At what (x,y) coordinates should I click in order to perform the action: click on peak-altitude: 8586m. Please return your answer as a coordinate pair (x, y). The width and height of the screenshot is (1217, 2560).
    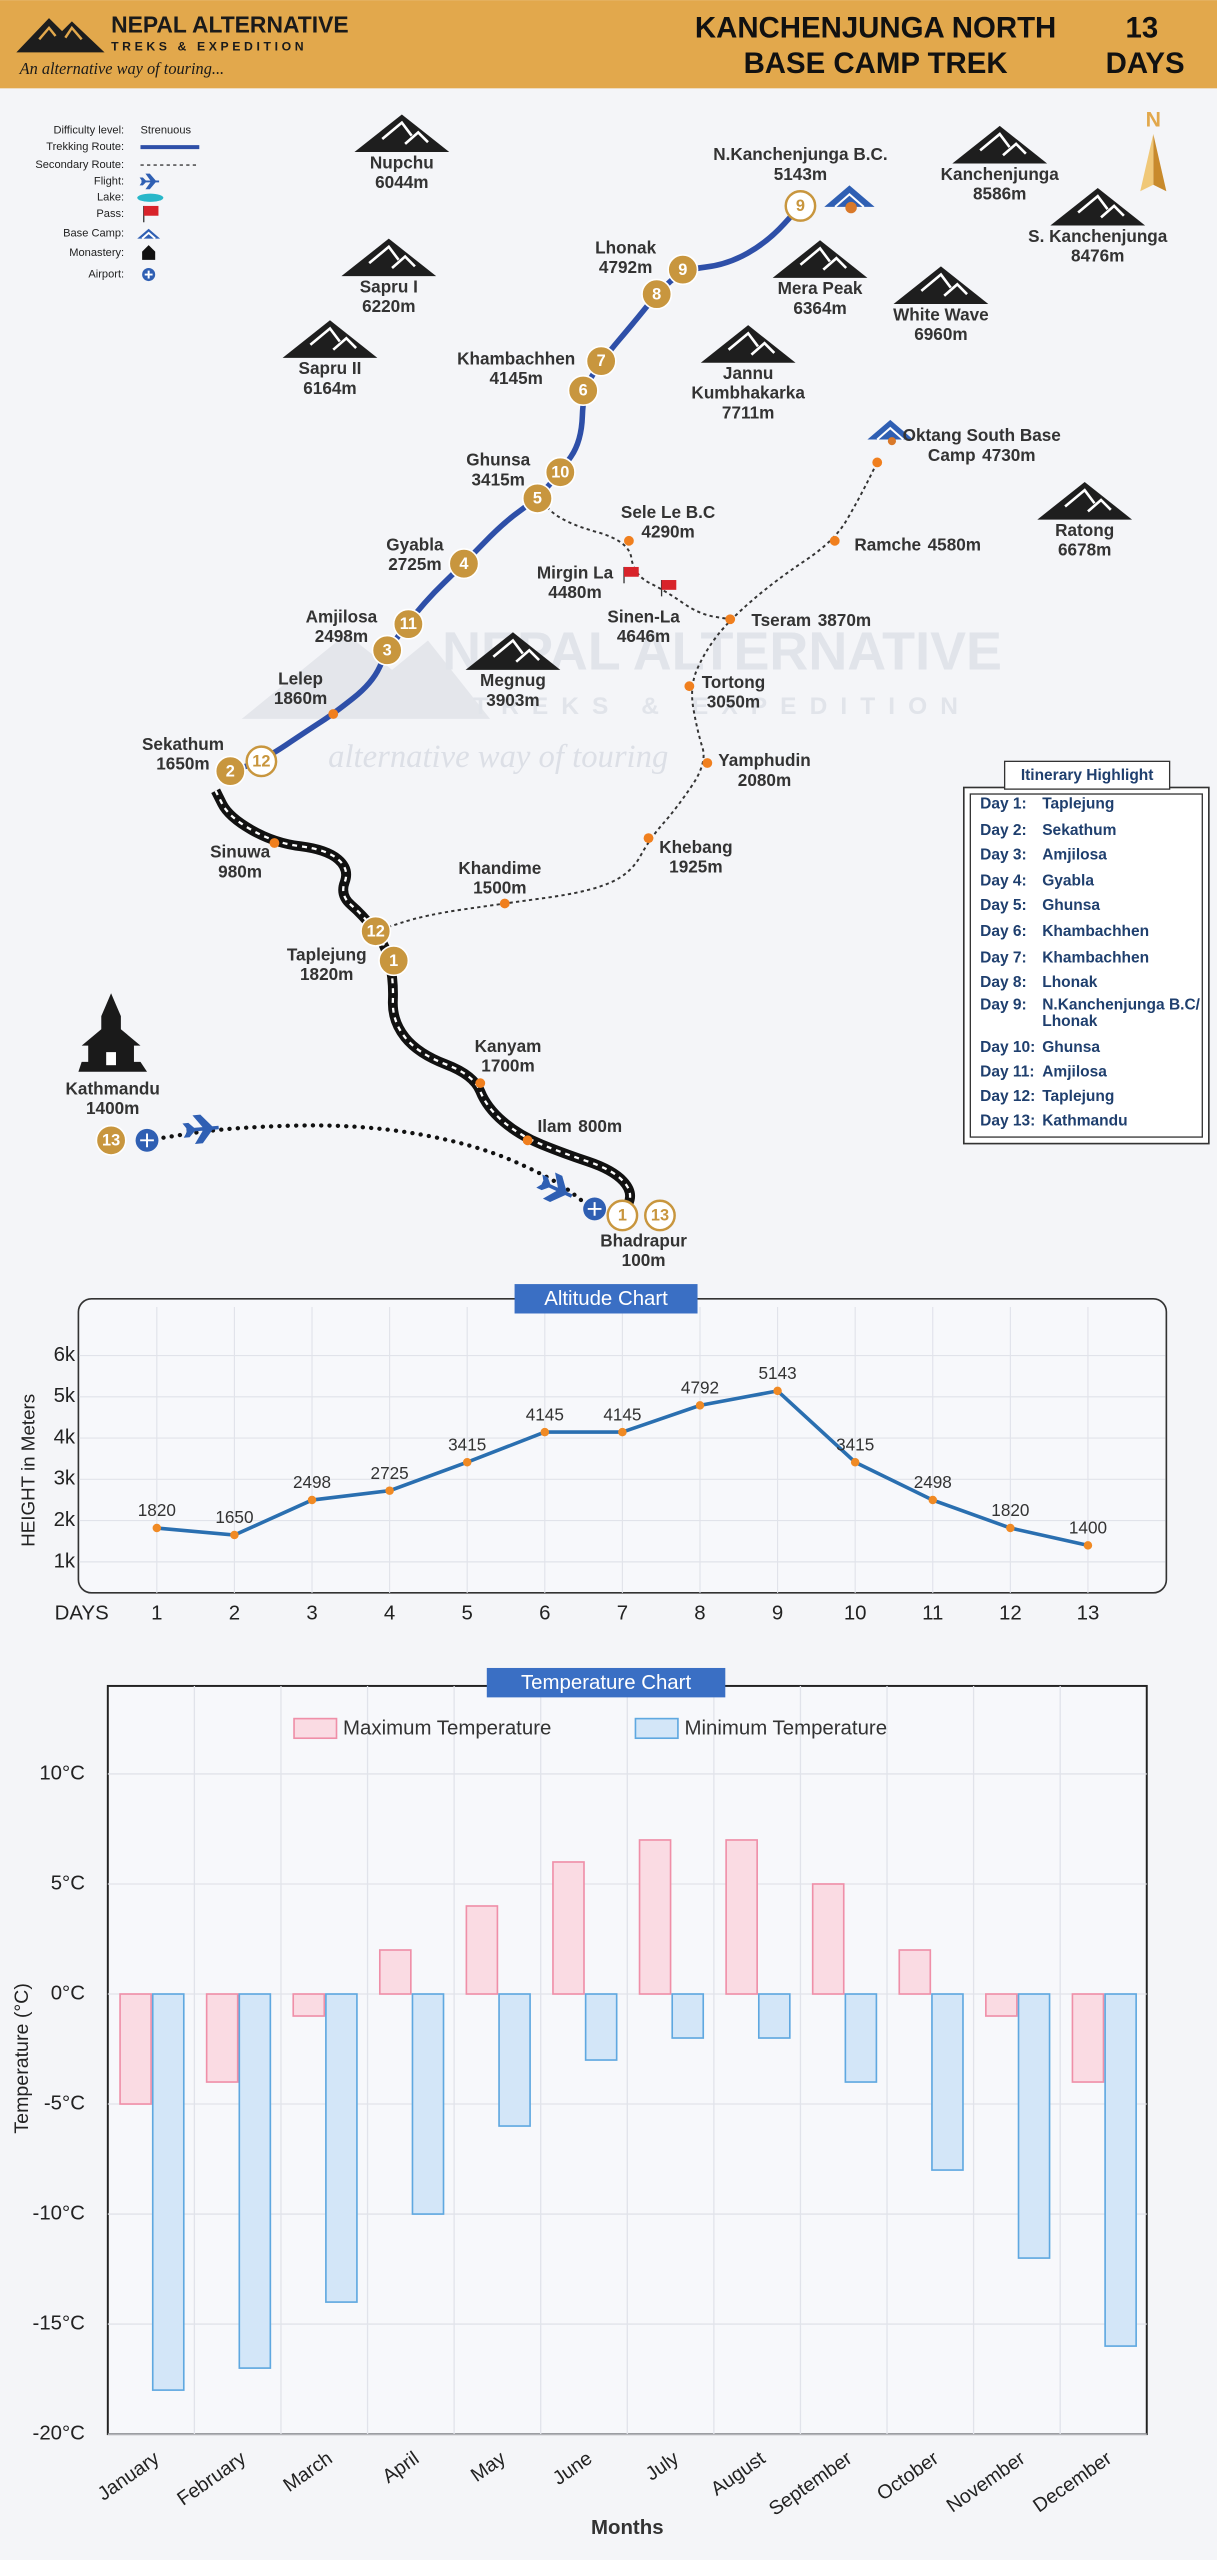
    Looking at the image, I should click on (1000, 194).